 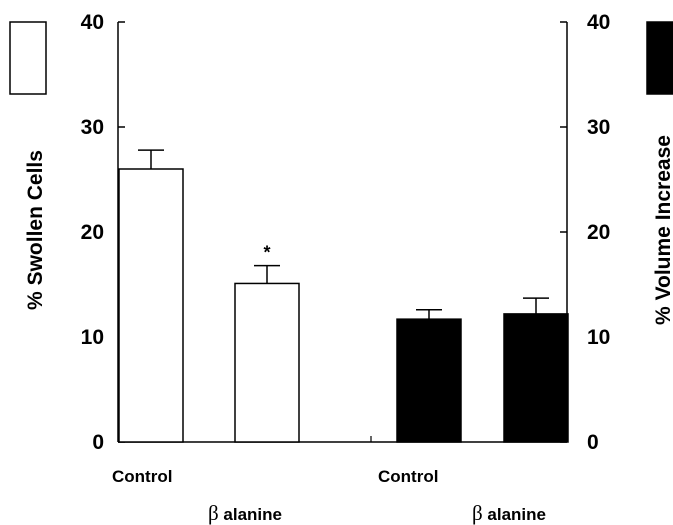 I want to click on legend-filled-box, so click(x=659, y=58).